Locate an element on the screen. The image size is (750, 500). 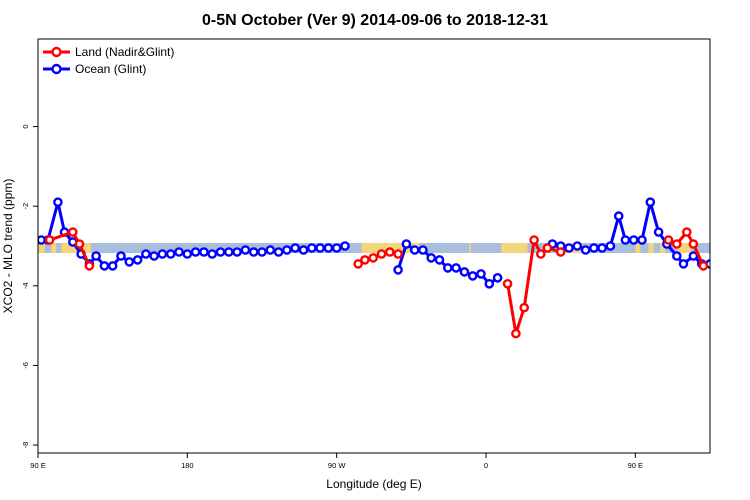
legend-entry-land: Land (Nadir&Glint) is located at coordinates (108, 52).